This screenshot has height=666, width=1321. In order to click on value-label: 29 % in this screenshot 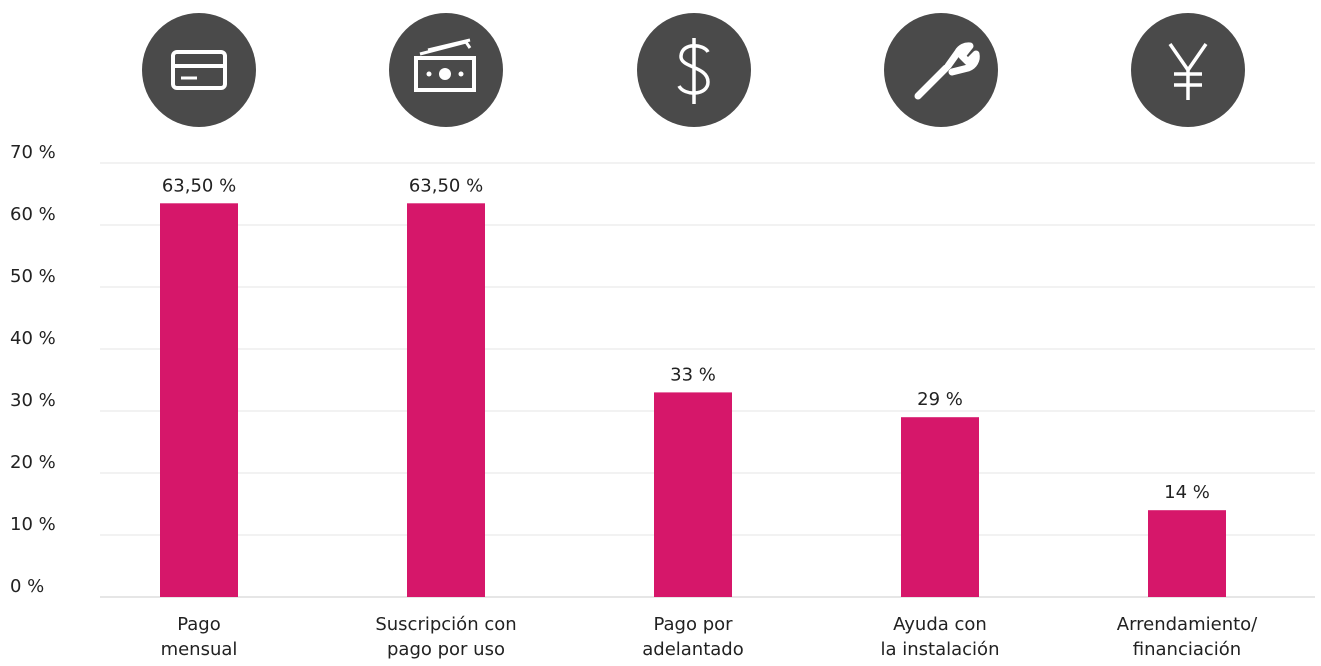, I will do `click(940, 399)`.